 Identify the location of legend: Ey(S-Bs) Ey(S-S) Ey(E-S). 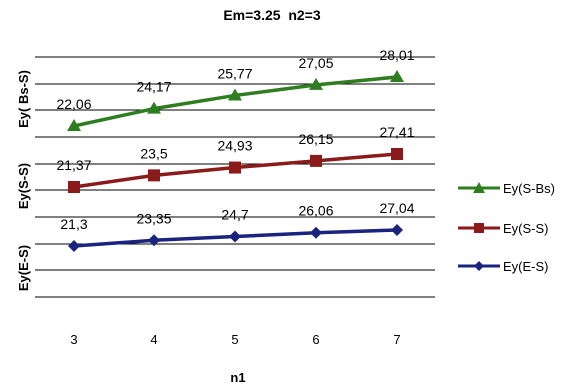
(506, 227).